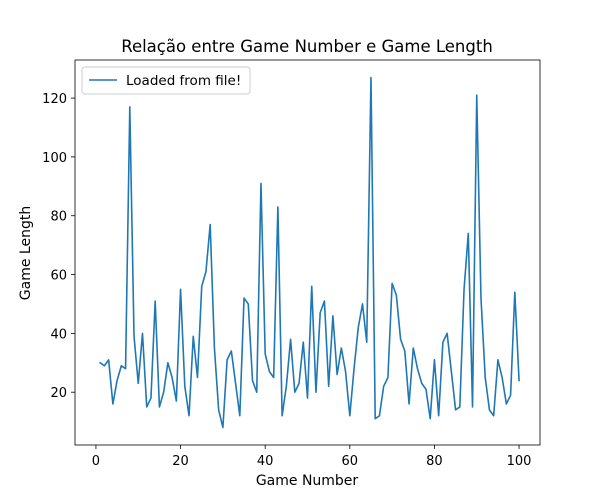  Describe the element at coordinates (54, 158) in the screenshot. I see `y-tick-label: 100` at that location.